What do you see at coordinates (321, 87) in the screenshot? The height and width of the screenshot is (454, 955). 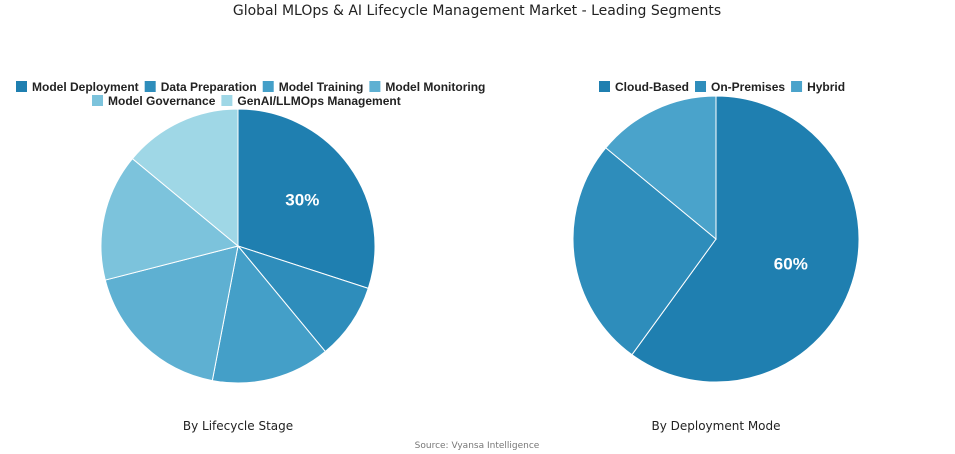 I see `lifecycle-legend-label: Model Training` at bounding box center [321, 87].